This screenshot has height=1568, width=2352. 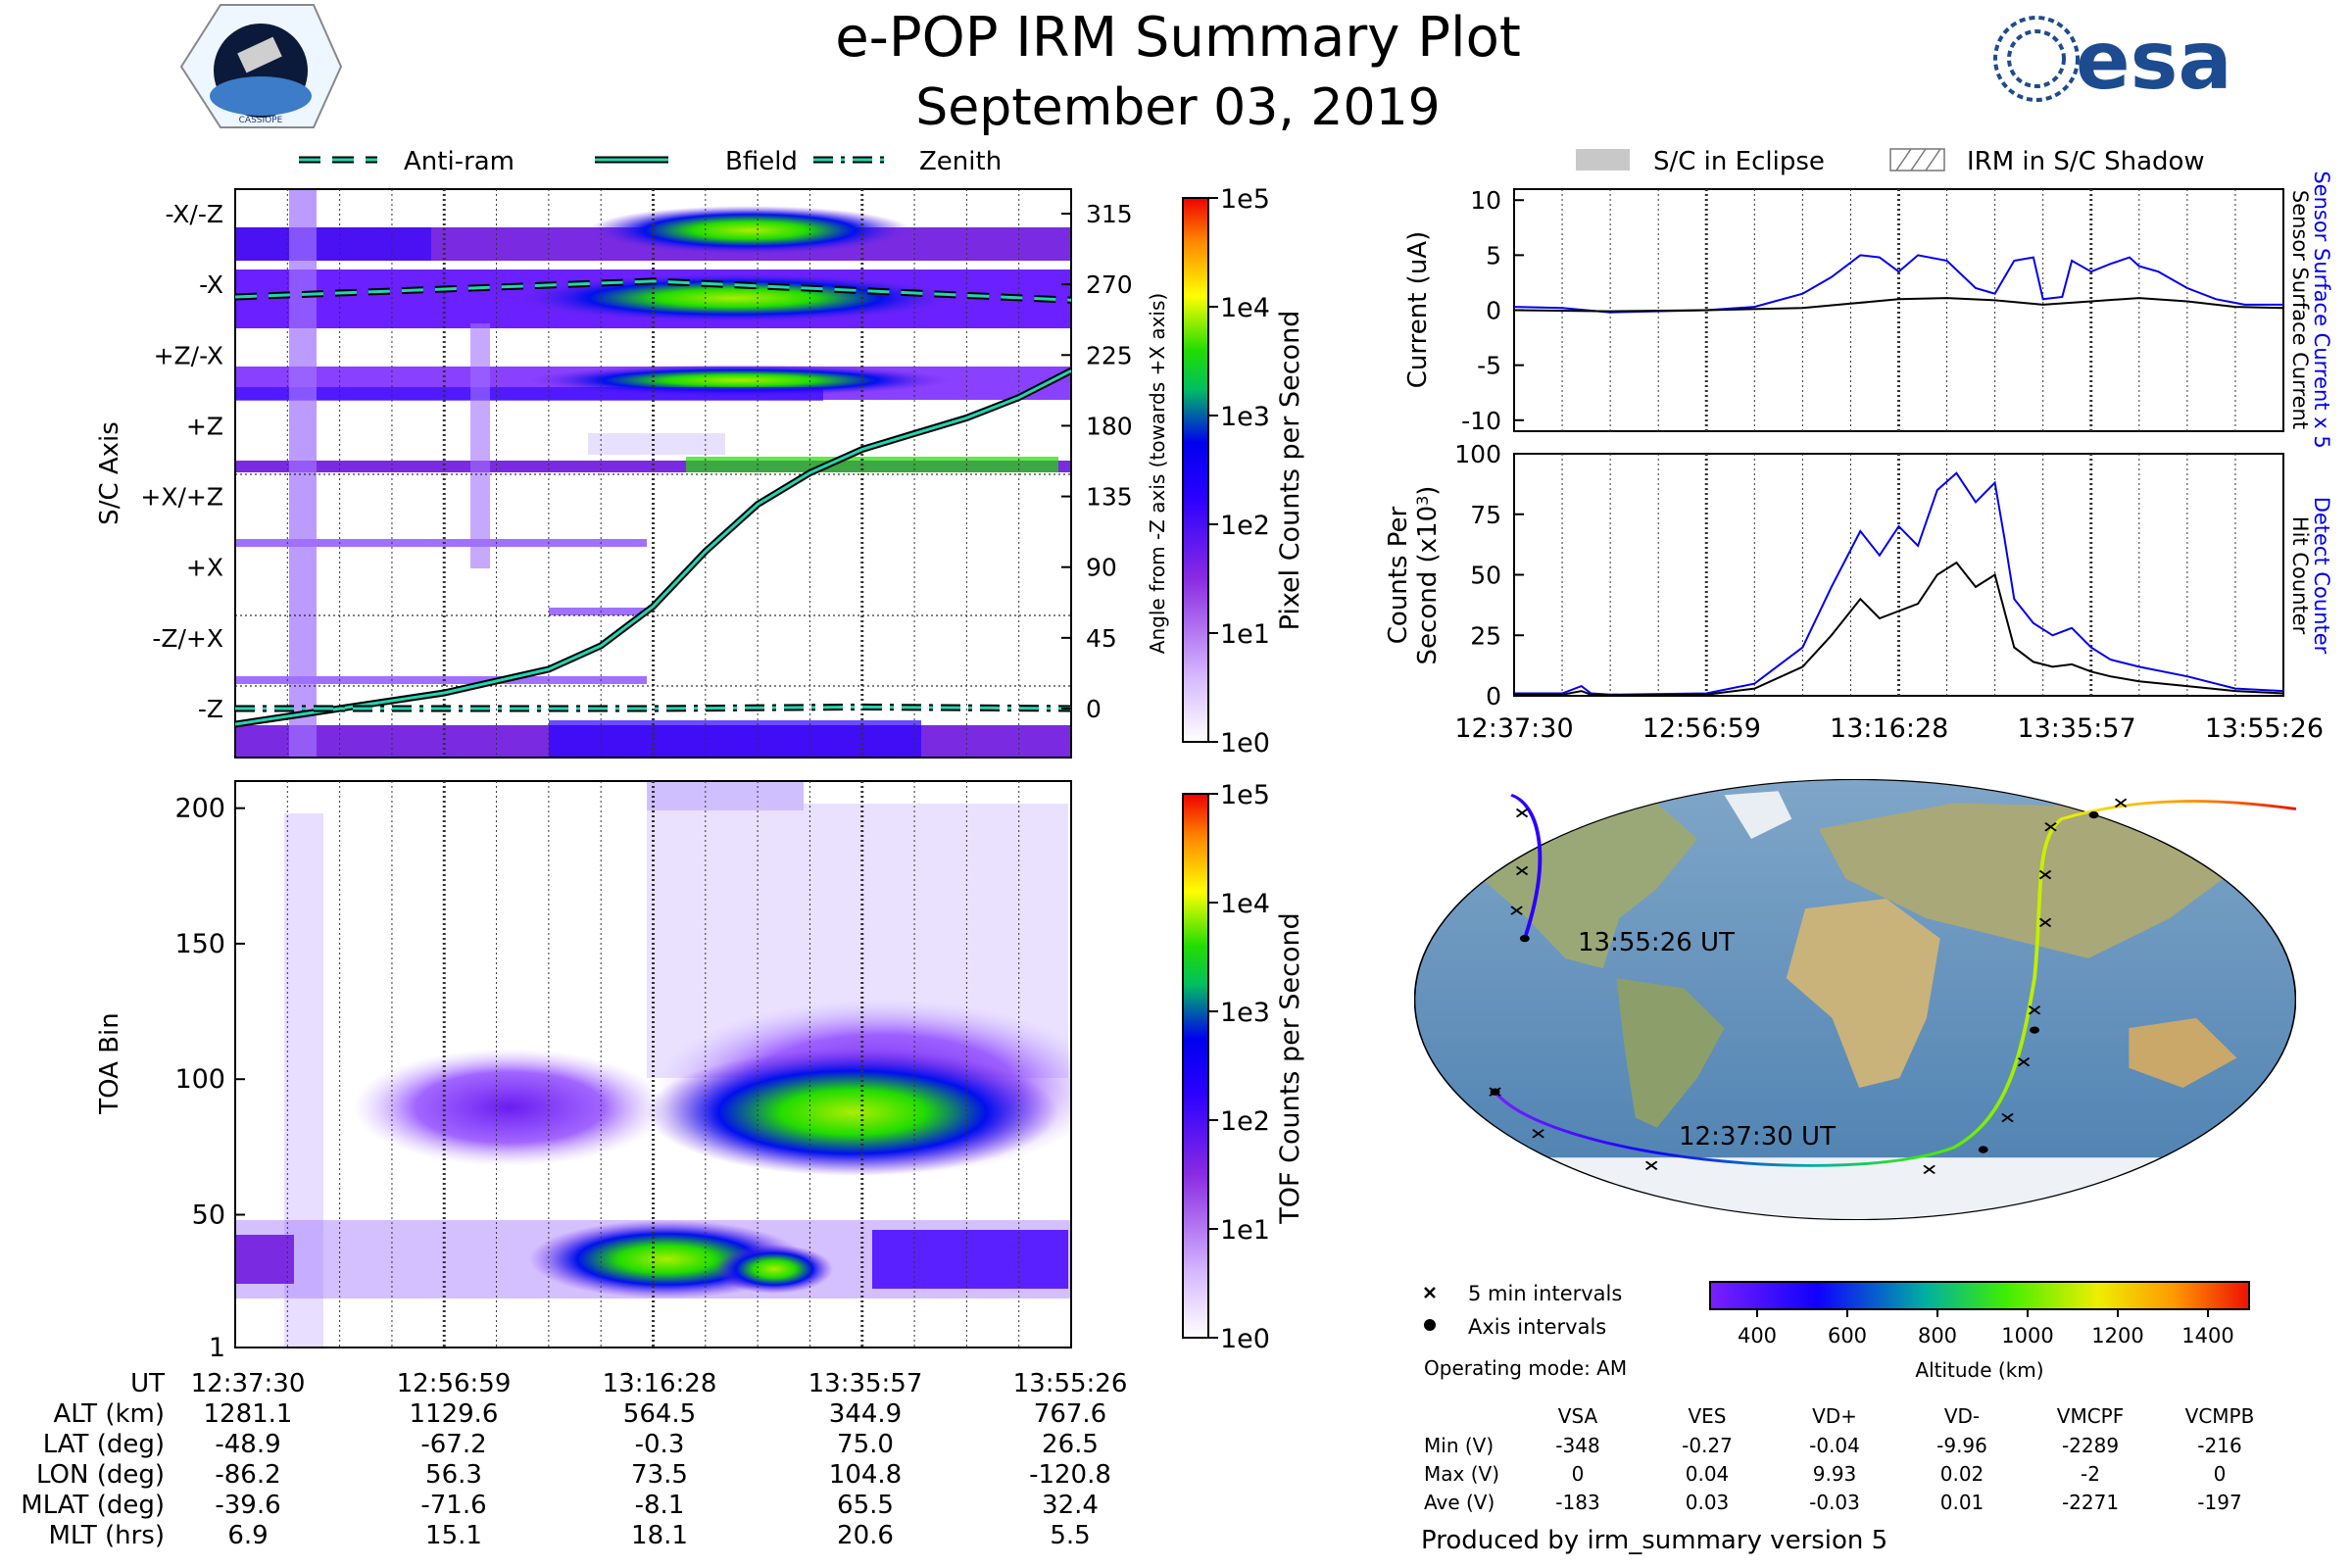 I want to click on counts-ytick-label: 0, so click(x=1493, y=696).